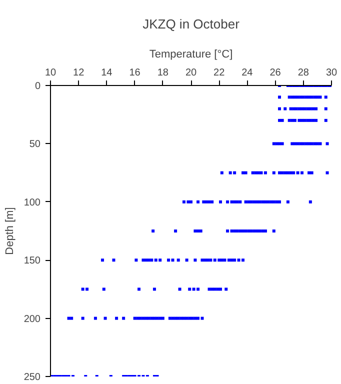  Describe the element at coordinates (10, 231) in the screenshot. I see `y-axis-title: Depth [m]` at that location.